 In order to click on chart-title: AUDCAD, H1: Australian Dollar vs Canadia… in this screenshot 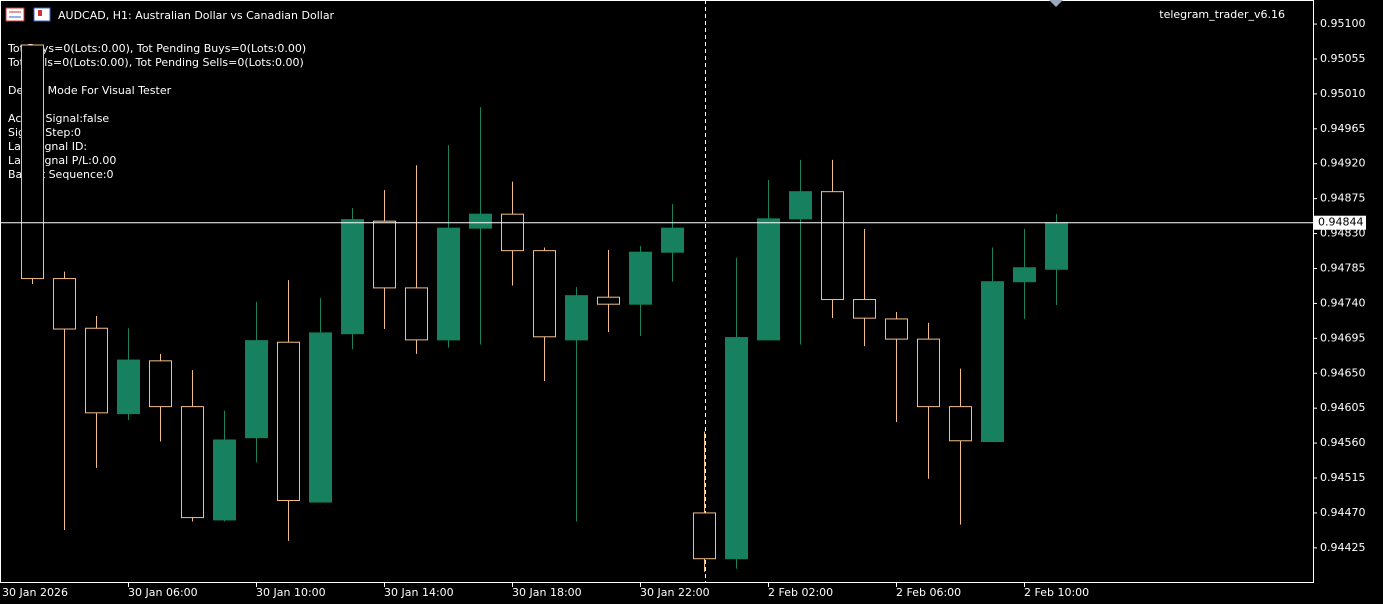, I will do `click(196, 15)`.